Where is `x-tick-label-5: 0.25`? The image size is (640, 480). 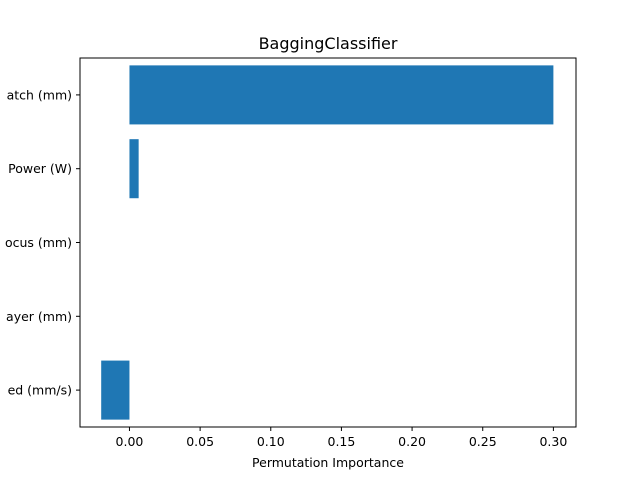
x-tick-label-5: 0.25 is located at coordinates (483, 441).